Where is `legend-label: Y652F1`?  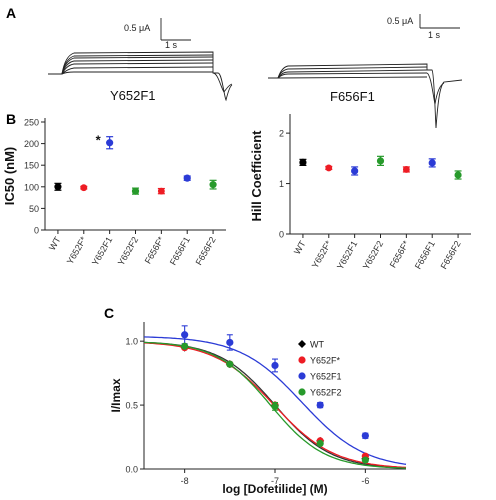
legend-label: Y652F1 is located at coordinates (326, 377).